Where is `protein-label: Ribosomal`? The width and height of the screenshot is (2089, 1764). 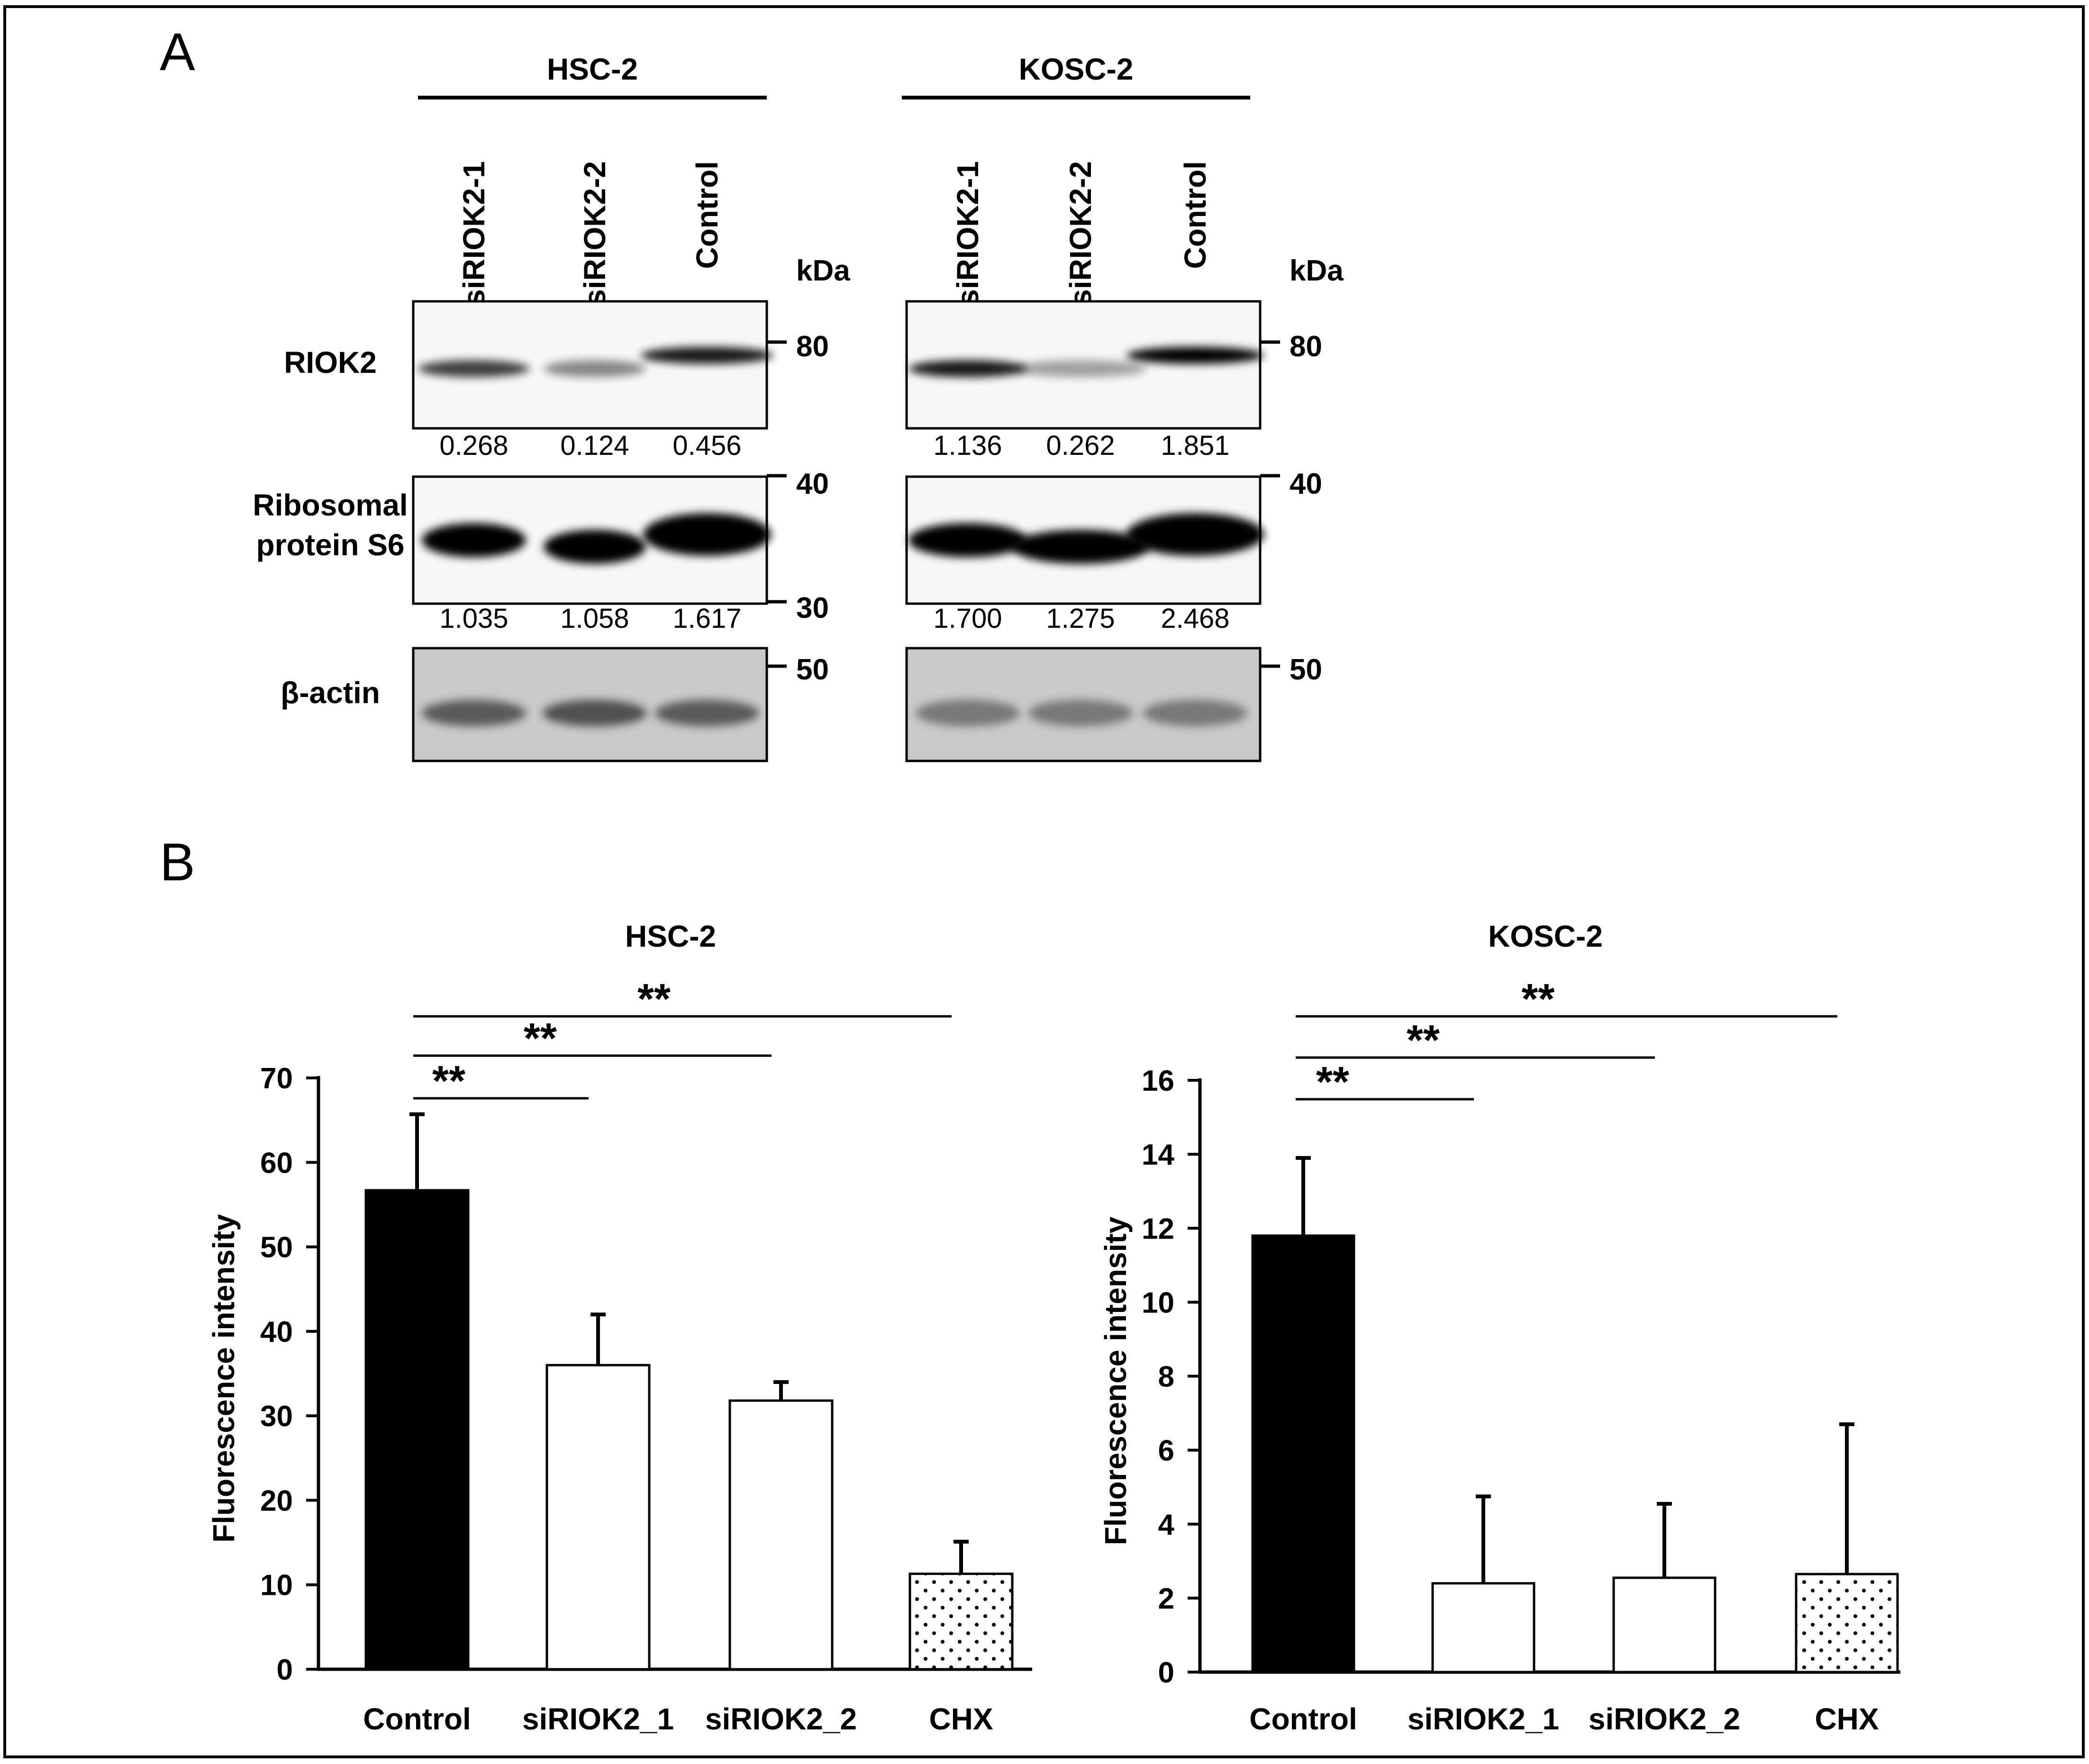 protein-label: Ribosomal is located at coordinates (331, 505).